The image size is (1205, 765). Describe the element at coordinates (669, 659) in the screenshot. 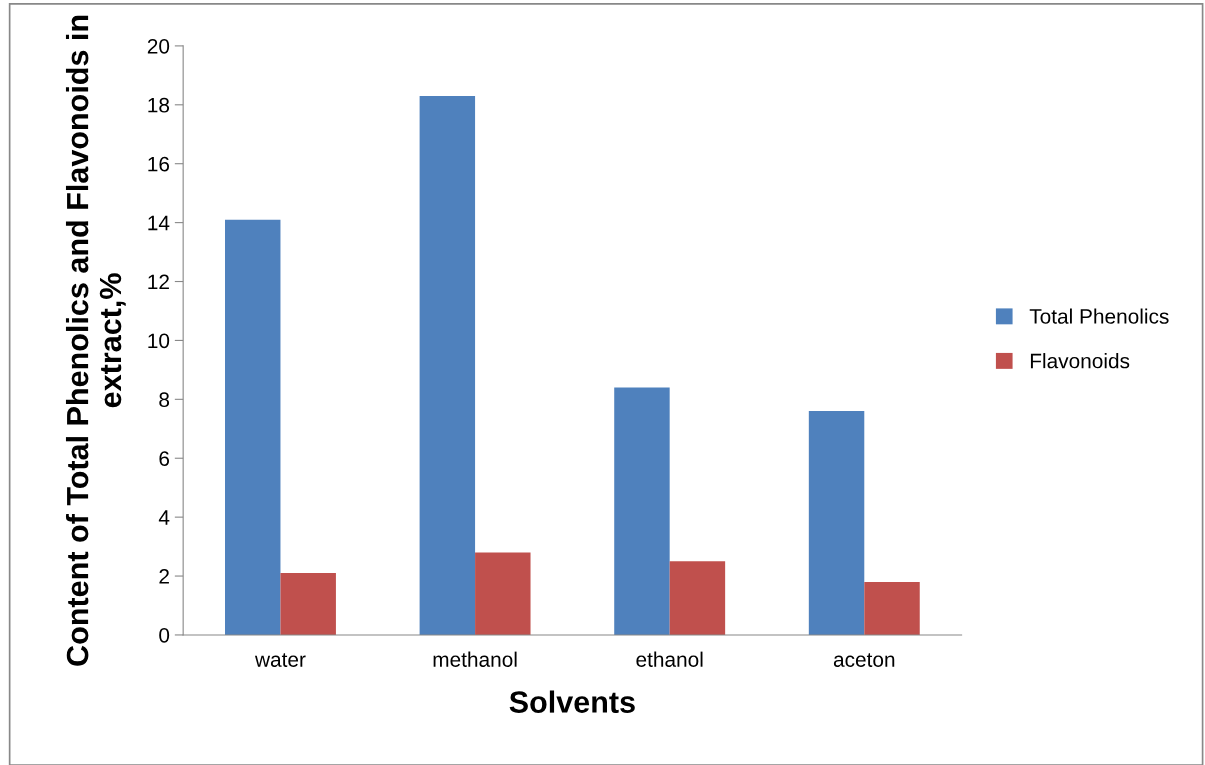

I see `x-tick-label: ethanol` at that location.